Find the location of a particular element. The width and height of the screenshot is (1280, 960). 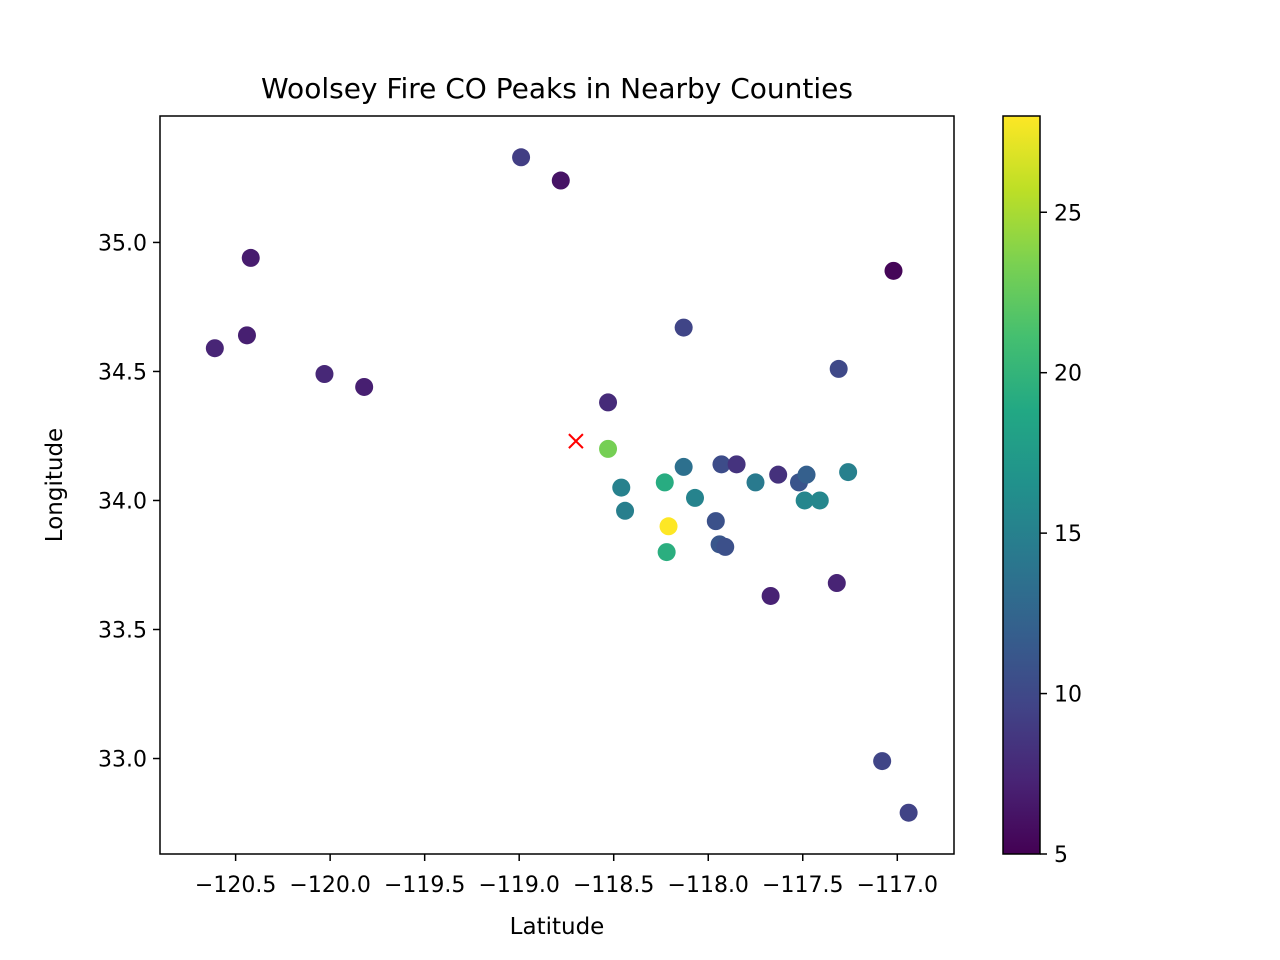

chart-title: Woolsey Fire CO Peaks in Nearby Counties is located at coordinates (557, 88).